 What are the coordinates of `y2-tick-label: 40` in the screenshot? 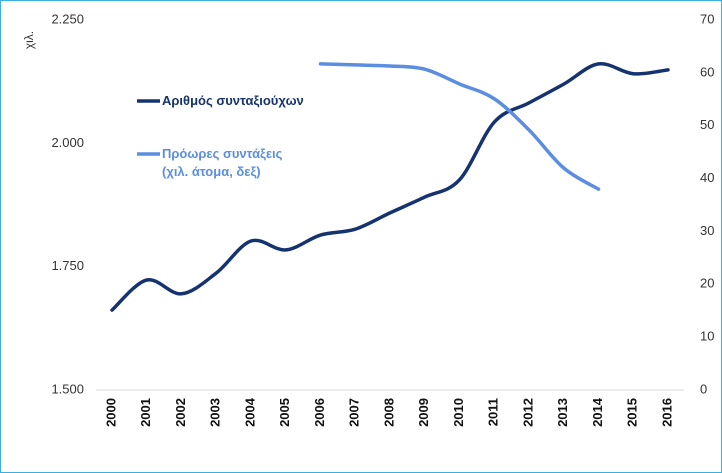 It's located at (707, 177).